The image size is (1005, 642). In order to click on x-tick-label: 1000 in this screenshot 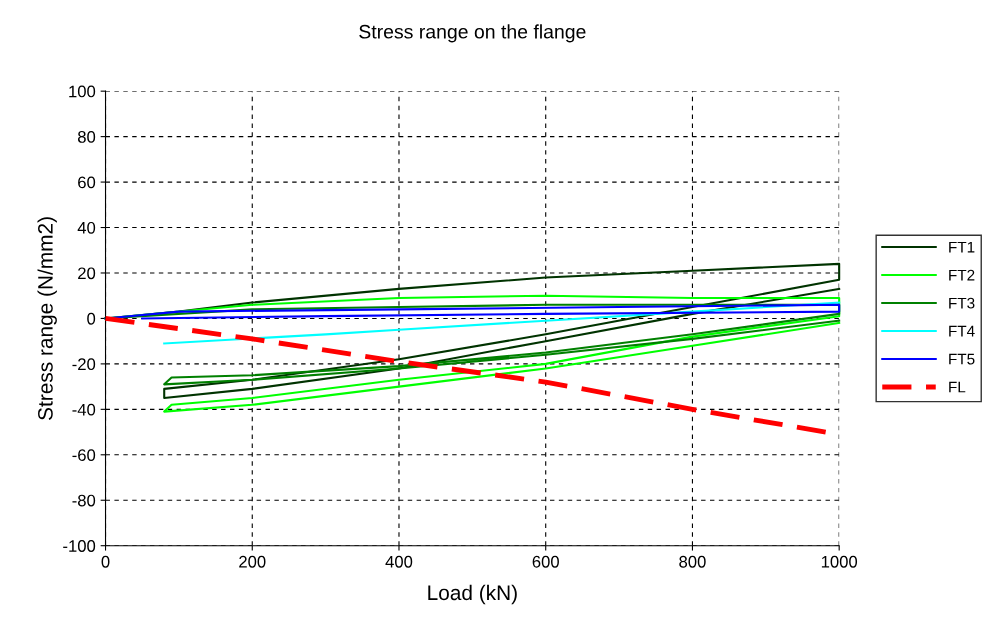, I will do `click(839, 561)`.